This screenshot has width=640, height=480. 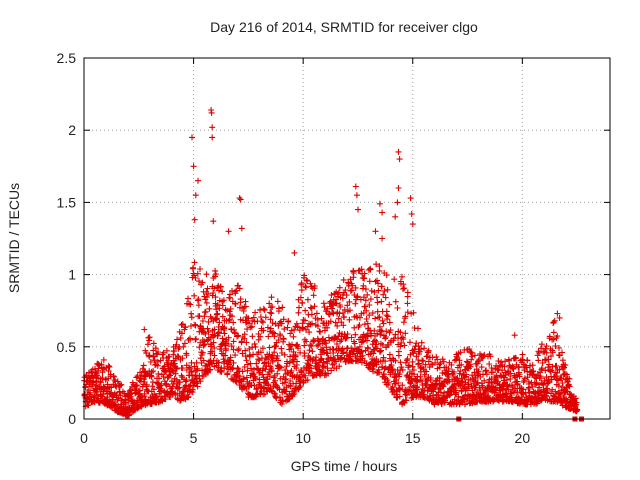 What do you see at coordinates (14, 238) in the screenshot?
I see `y-axis-label: SRMTID / TECUs` at bounding box center [14, 238].